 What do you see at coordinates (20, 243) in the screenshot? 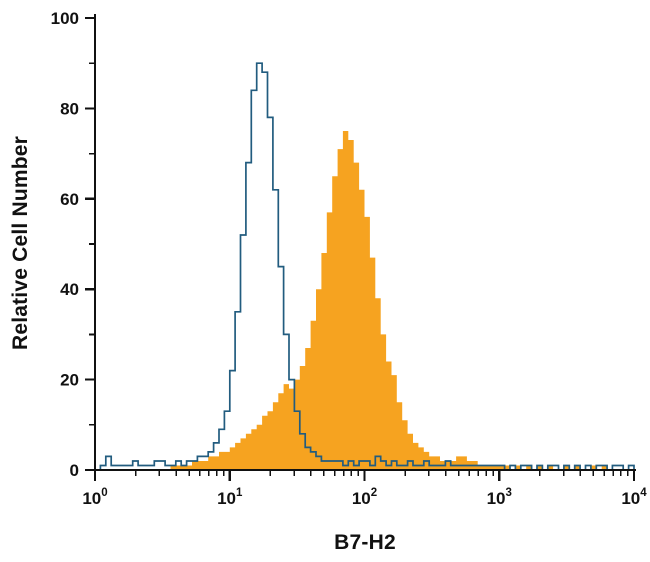
I see `y-axis-label: Relative Cell Number` at bounding box center [20, 243].